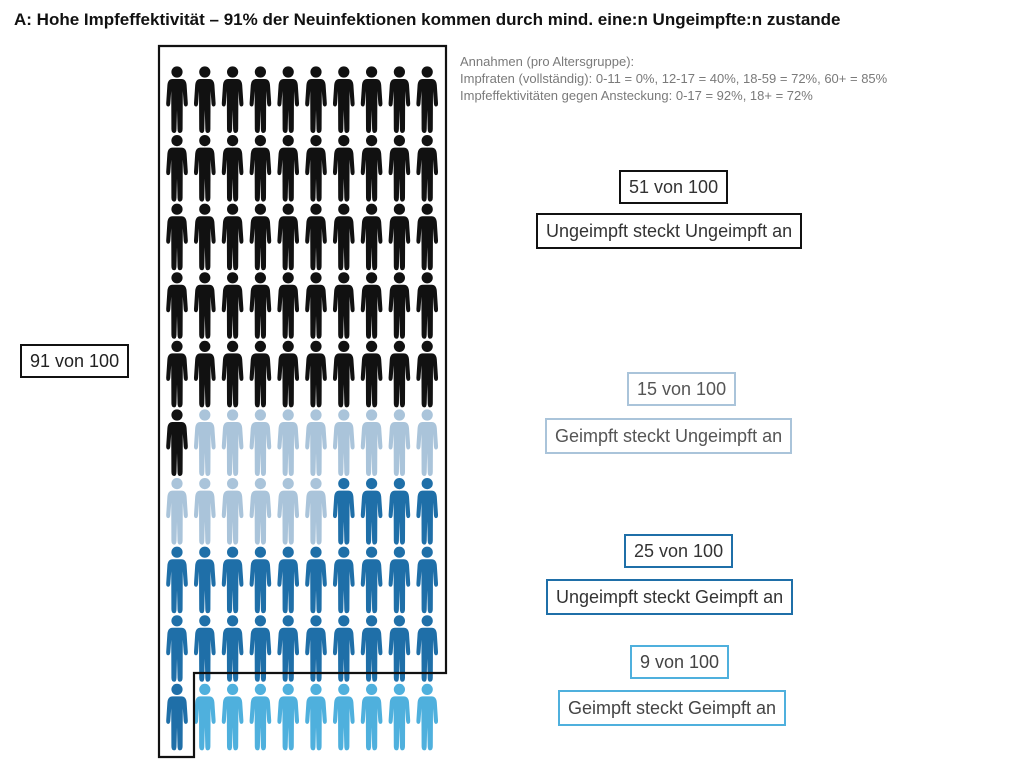  I want to click on assumptions-heading: Annahmen (pro Altersgruppe):, so click(547, 61).